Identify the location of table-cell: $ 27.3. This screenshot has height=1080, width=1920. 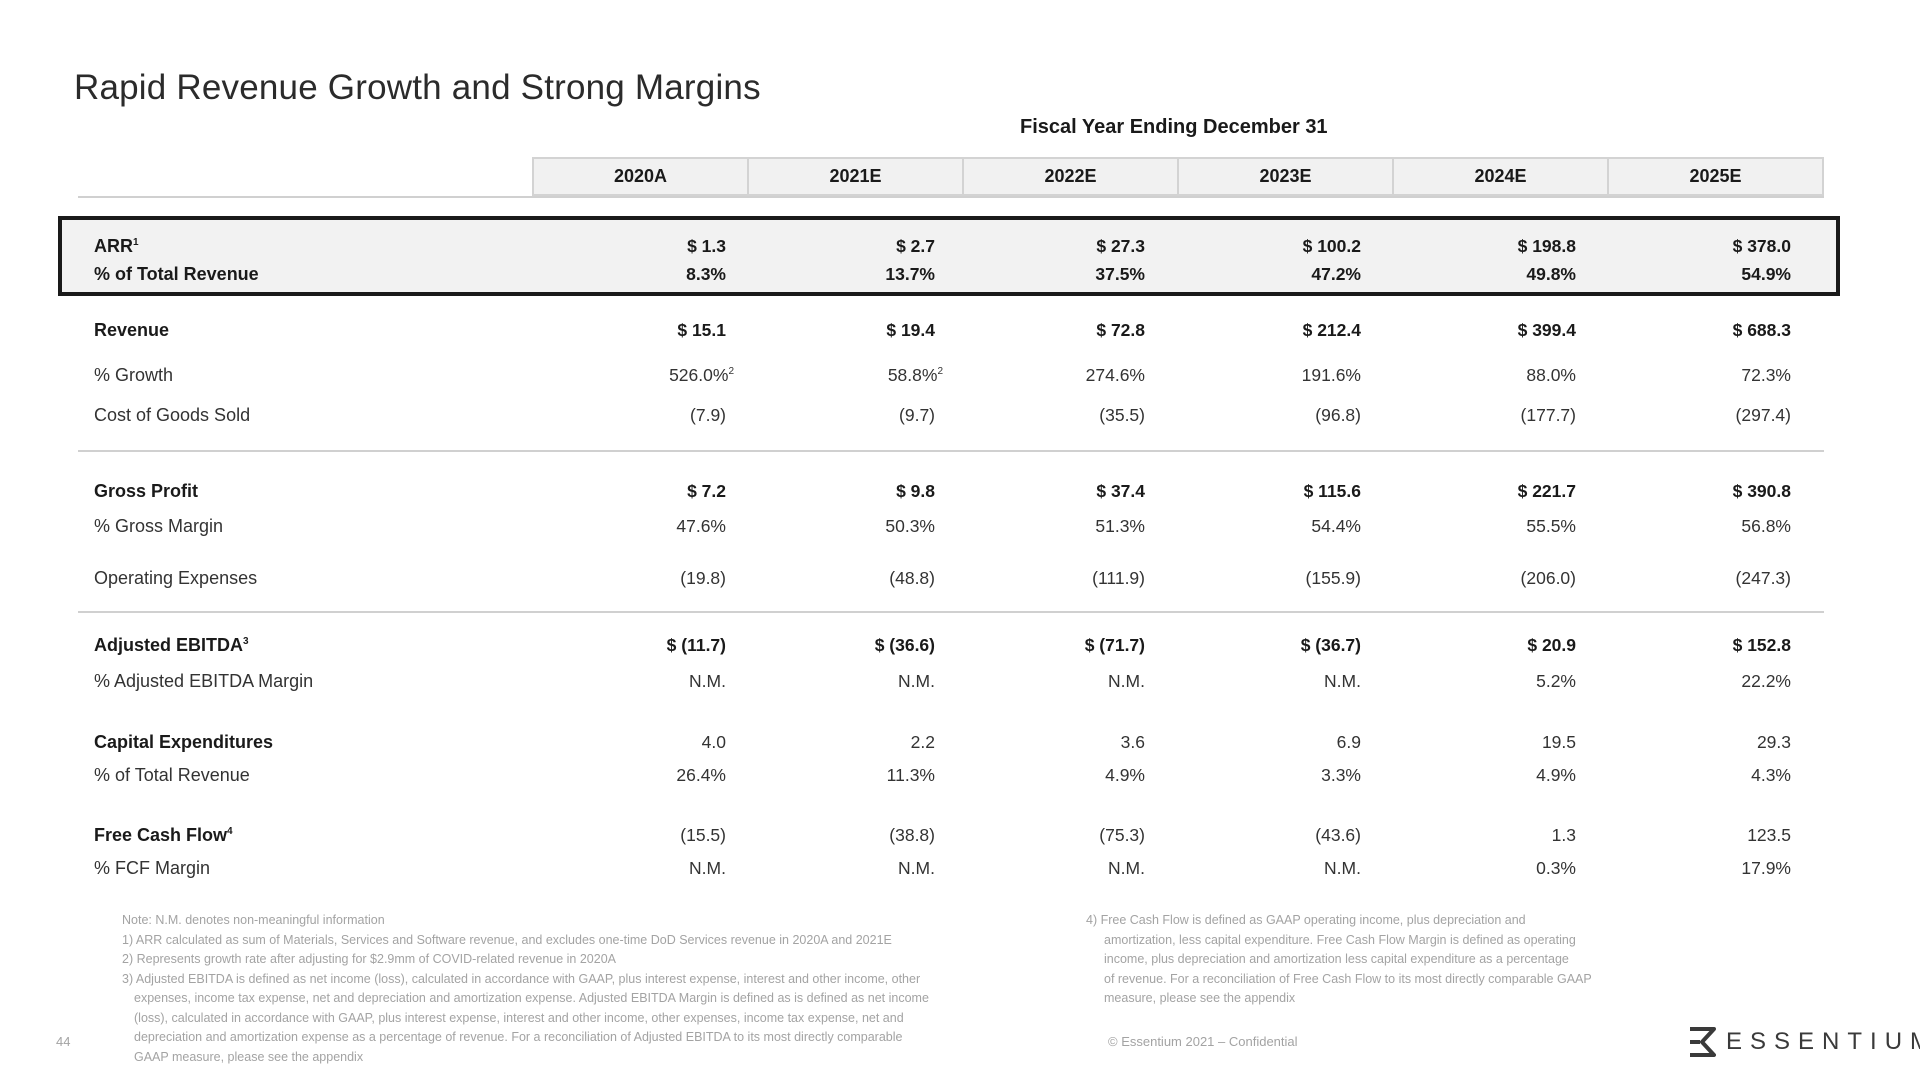
(1120, 246).